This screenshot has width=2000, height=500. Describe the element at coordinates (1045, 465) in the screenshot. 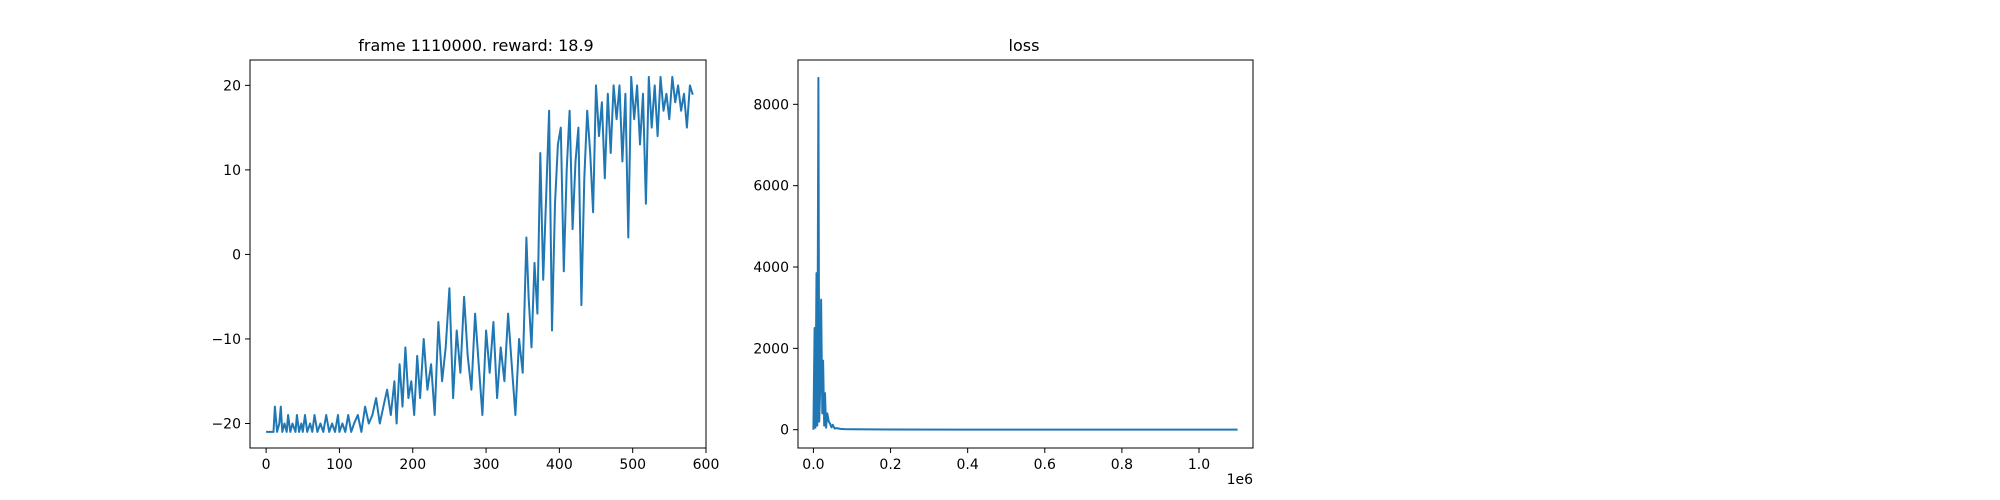

I see `x-tick-label: 0.6` at that location.